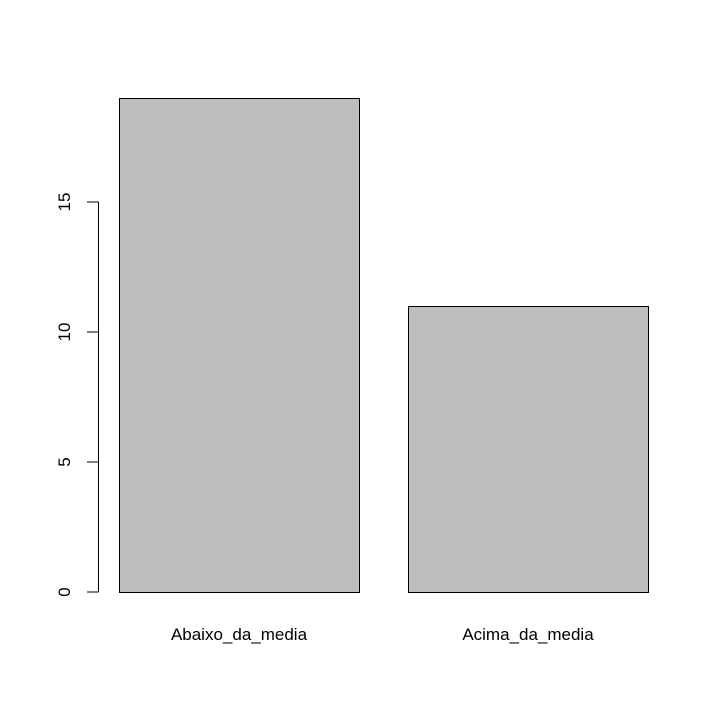  What do you see at coordinates (64, 461) in the screenshot?
I see `y-tick-label: 5` at bounding box center [64, 461].